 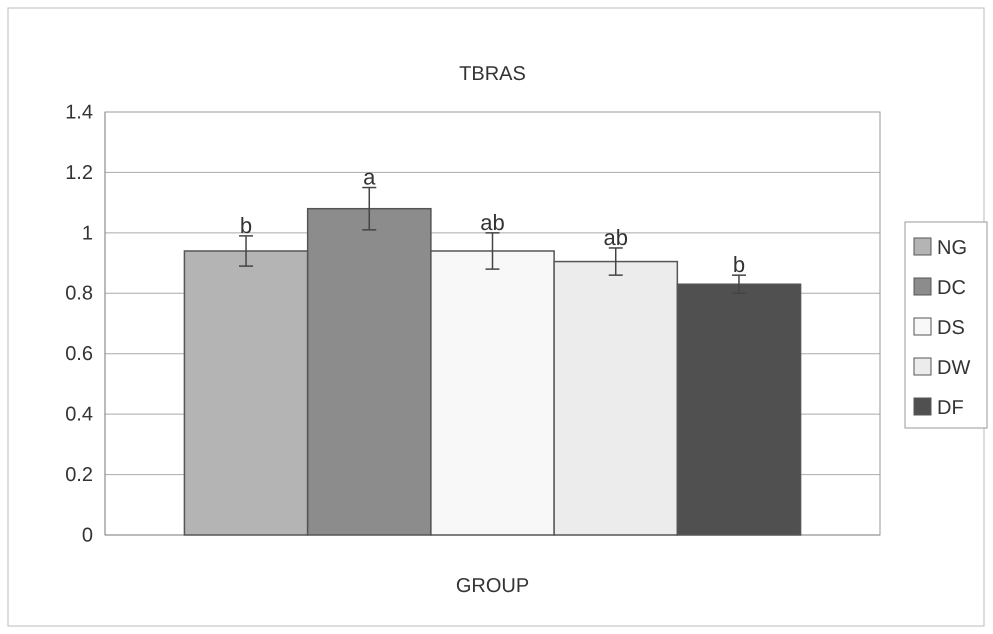 What do you see at coordinates (951, 328) in the screenshot?
I see `legend-label: DS` at bounding box center [951, 328].